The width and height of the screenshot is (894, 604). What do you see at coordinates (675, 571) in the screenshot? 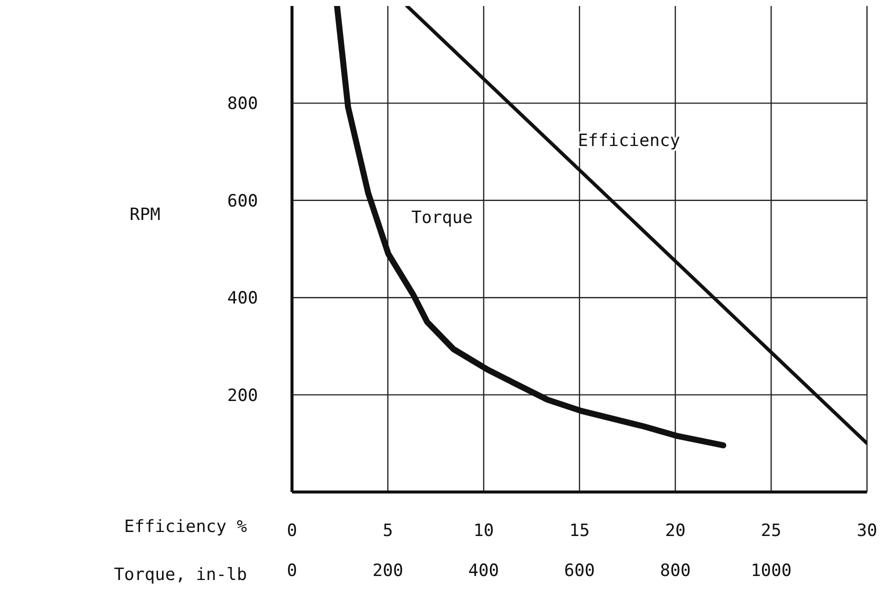
I see `x2-tick-label: 800` at bounding box center [675, 571].